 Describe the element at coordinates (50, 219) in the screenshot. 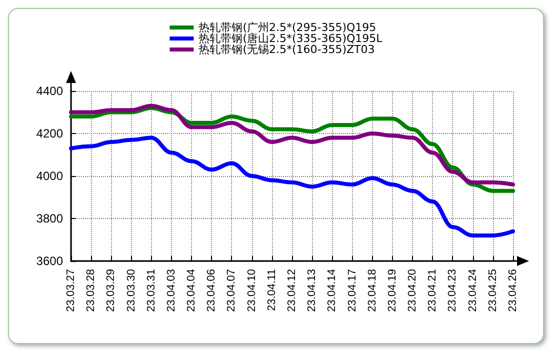

I see `y-tick-label: 3800` at that location.